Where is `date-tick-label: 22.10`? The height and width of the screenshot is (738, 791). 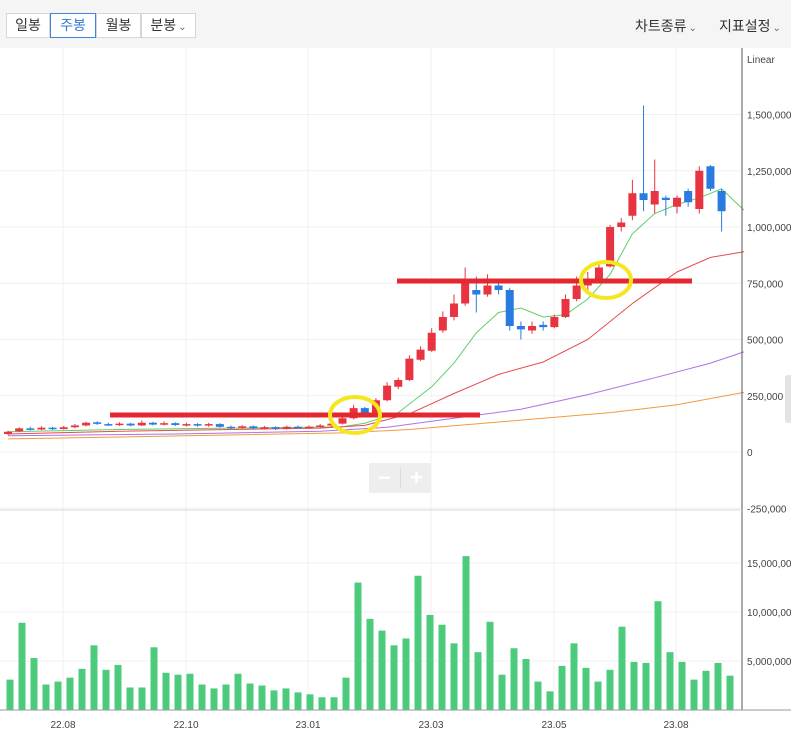 date-tick-label: 22.10 is located at coordinates (185, 725).